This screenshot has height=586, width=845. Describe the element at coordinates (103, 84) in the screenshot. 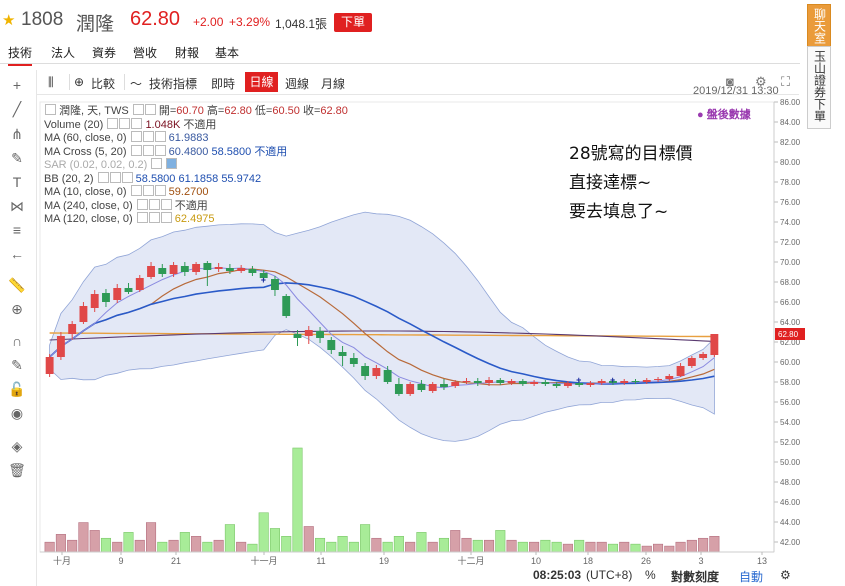

I see `compare-button: 比較` at that location.